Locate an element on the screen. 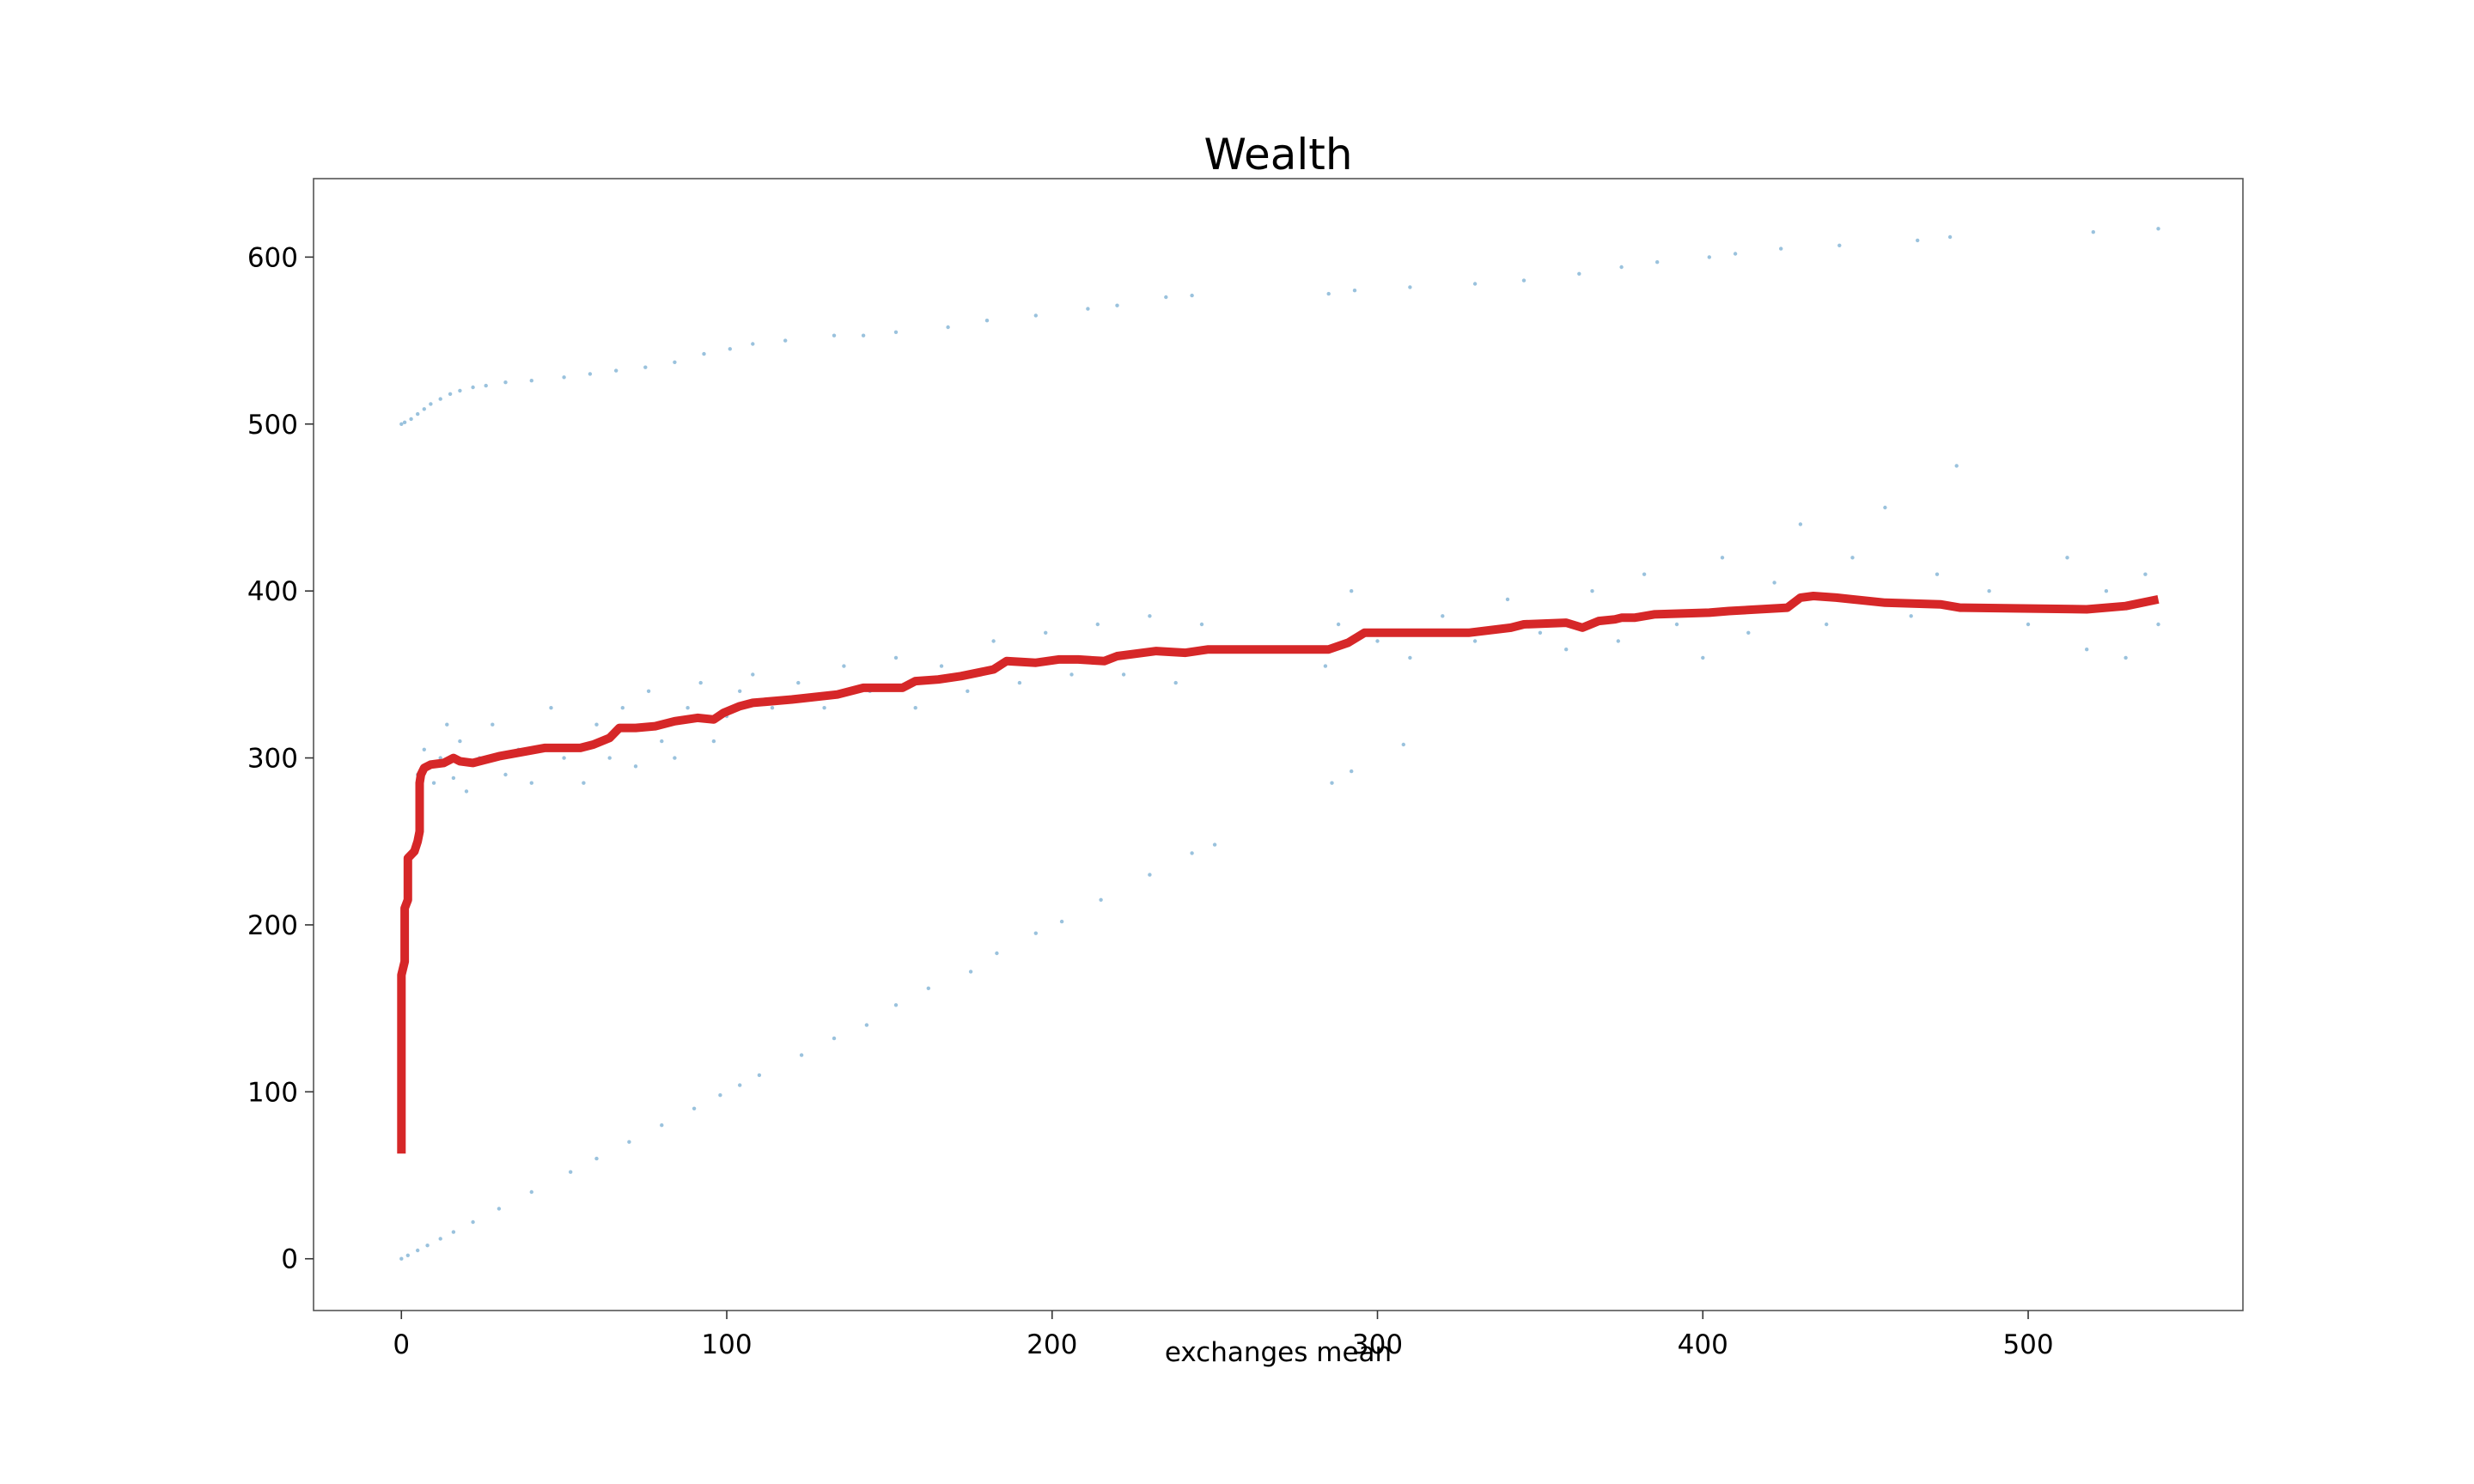 This screenshot has height=1484, width=2474. x-tick-label: 300 is located at coordinates (1377, 1344).